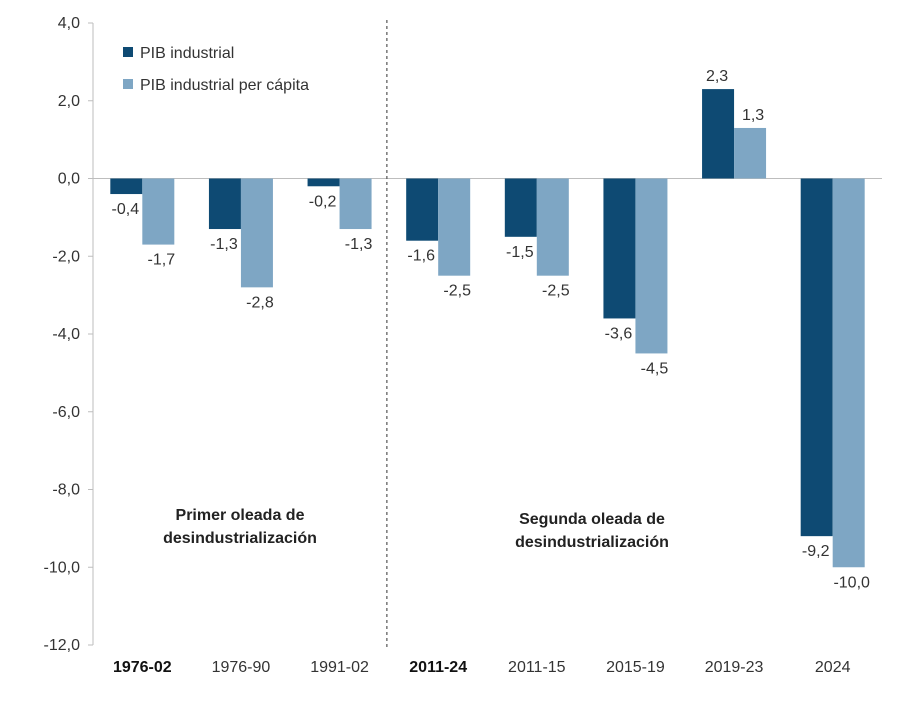  I want to click on y-tick-label: 2,0, so click(69, 101).